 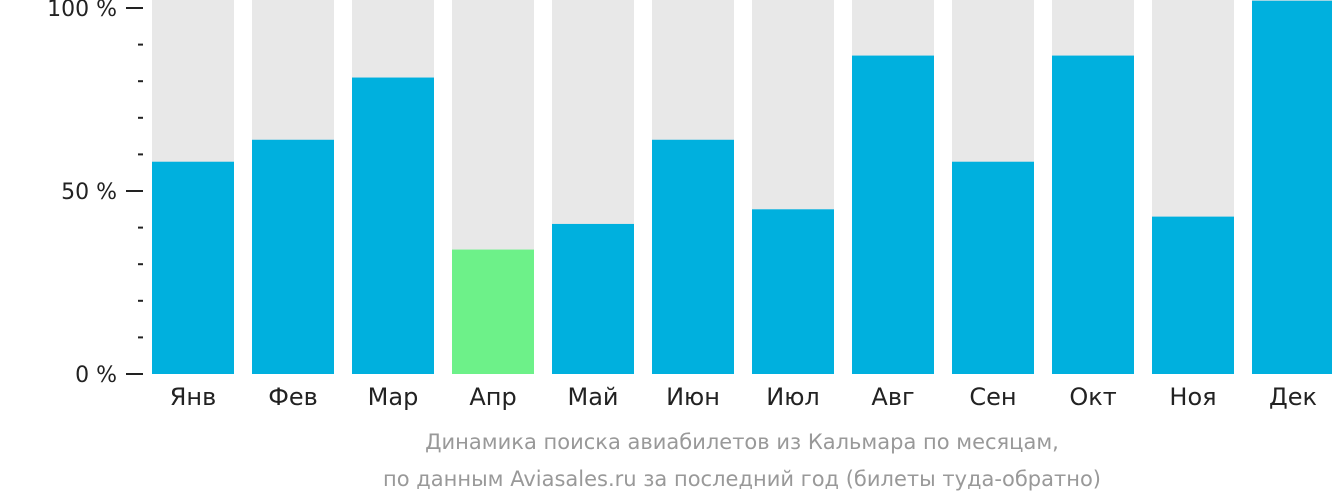 What do you see at coordinates (992, 397) in the screenshot?
I see `x-tick-label: Сен` at bounding box center [992, 397].